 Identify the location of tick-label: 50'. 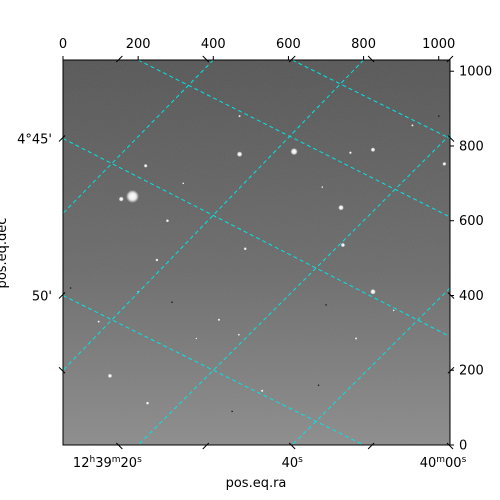
(42, 296).